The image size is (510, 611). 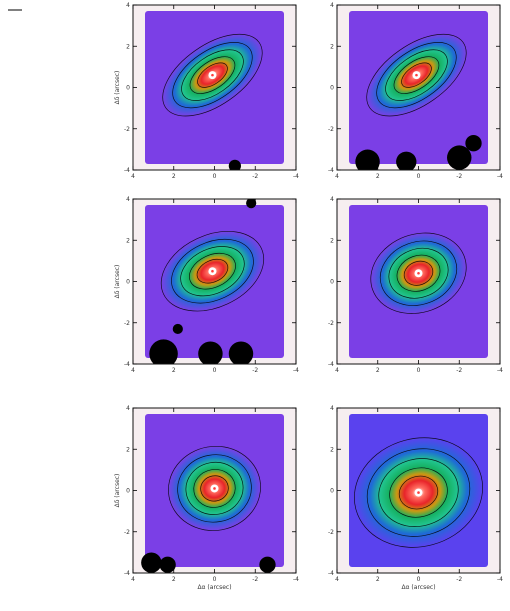 What do you see at coordinates (214, 587) in the screenshot?
I see `x-axis-label: Δα (arcsec)` at bounding box center [214, 587].